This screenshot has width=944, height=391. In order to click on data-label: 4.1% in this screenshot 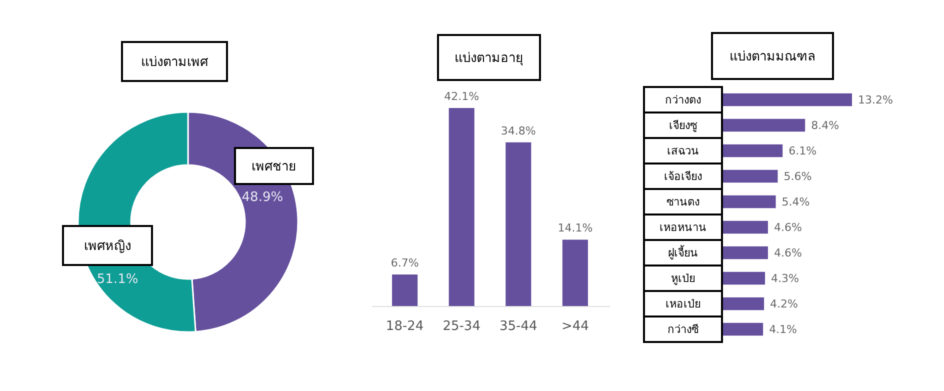, I will do `click(783, 329)`.